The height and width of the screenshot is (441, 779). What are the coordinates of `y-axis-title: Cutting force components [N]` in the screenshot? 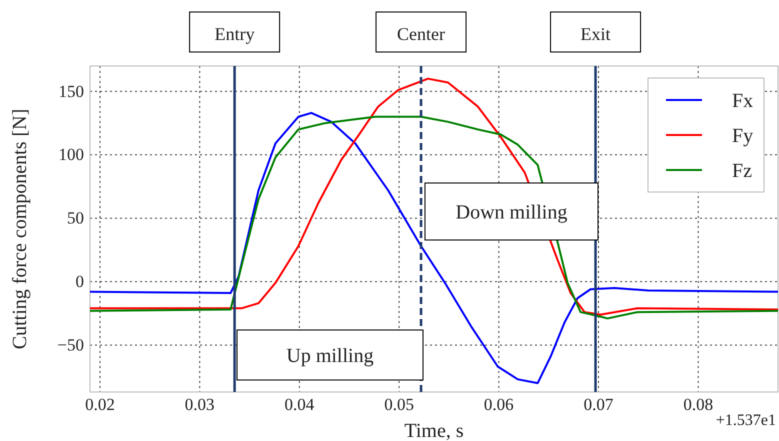 It's located at (20, 229).